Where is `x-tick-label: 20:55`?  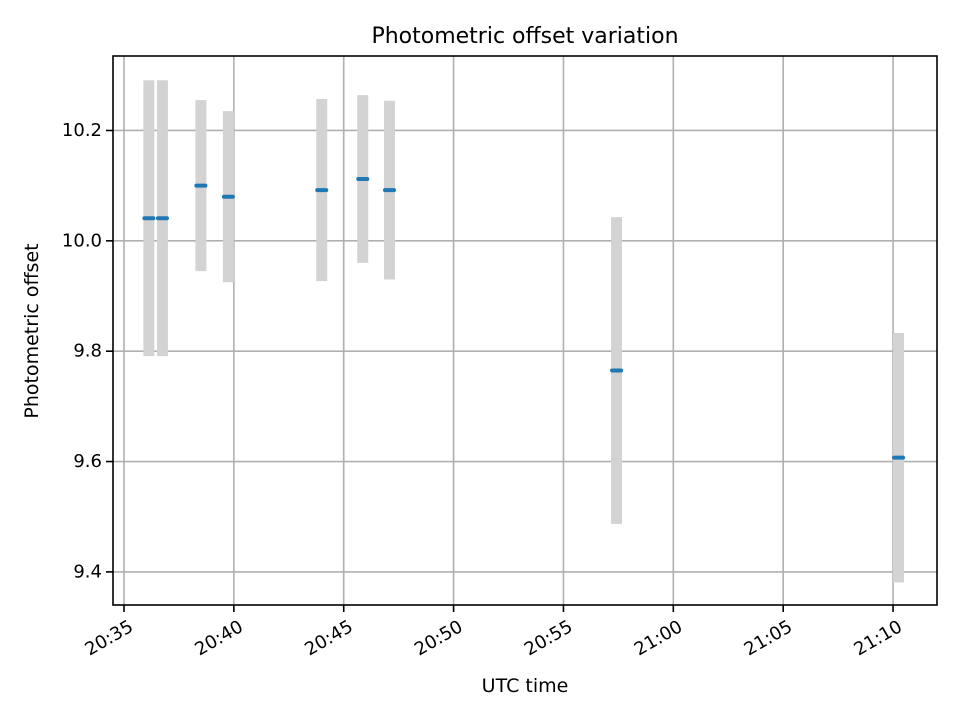 x-tick-label: 20:55 is located at coordinates (548, 638).